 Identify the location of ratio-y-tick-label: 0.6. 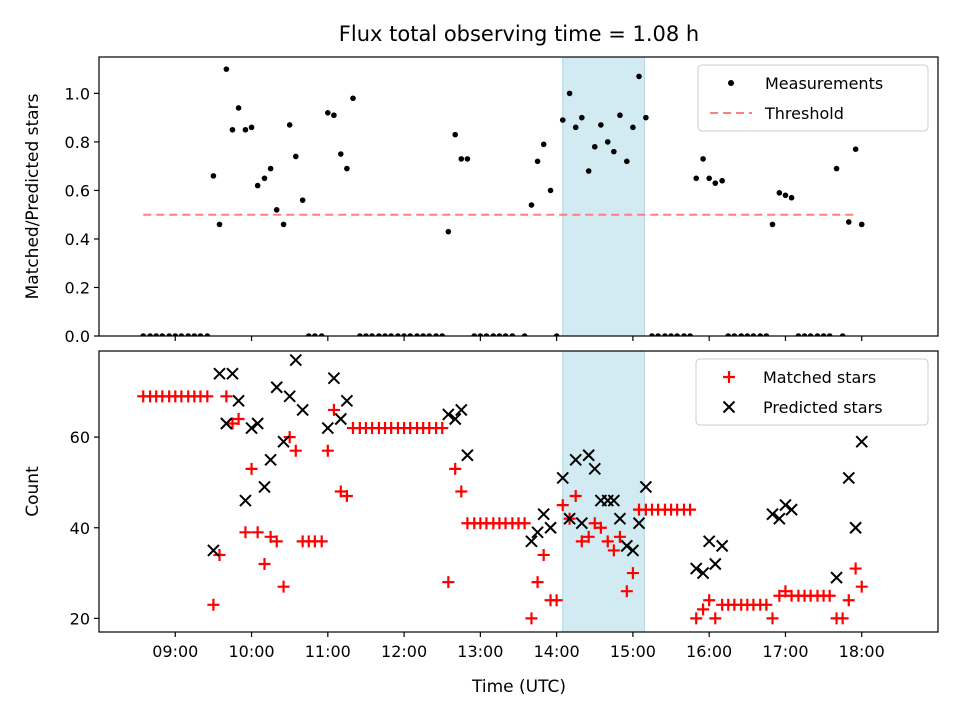
(77, 190).